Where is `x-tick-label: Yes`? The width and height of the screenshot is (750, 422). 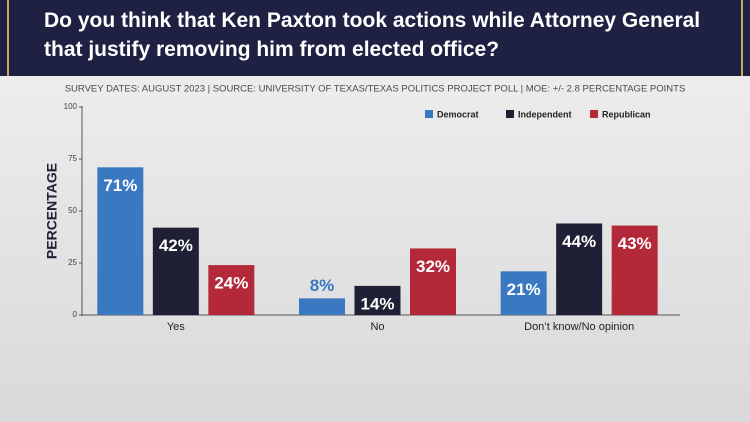 x-tick-label: Yes is located at coordinates (176, 327).